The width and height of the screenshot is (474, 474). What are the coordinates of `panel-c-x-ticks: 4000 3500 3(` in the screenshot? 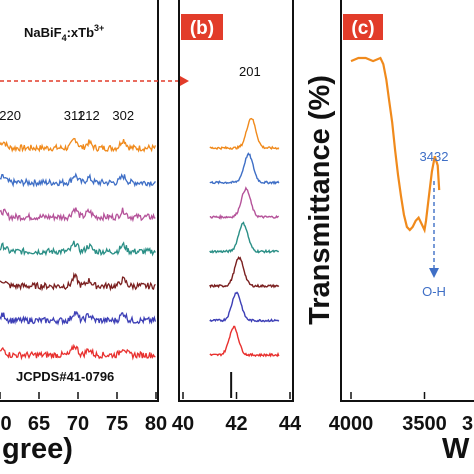 It's located at (401, 413).